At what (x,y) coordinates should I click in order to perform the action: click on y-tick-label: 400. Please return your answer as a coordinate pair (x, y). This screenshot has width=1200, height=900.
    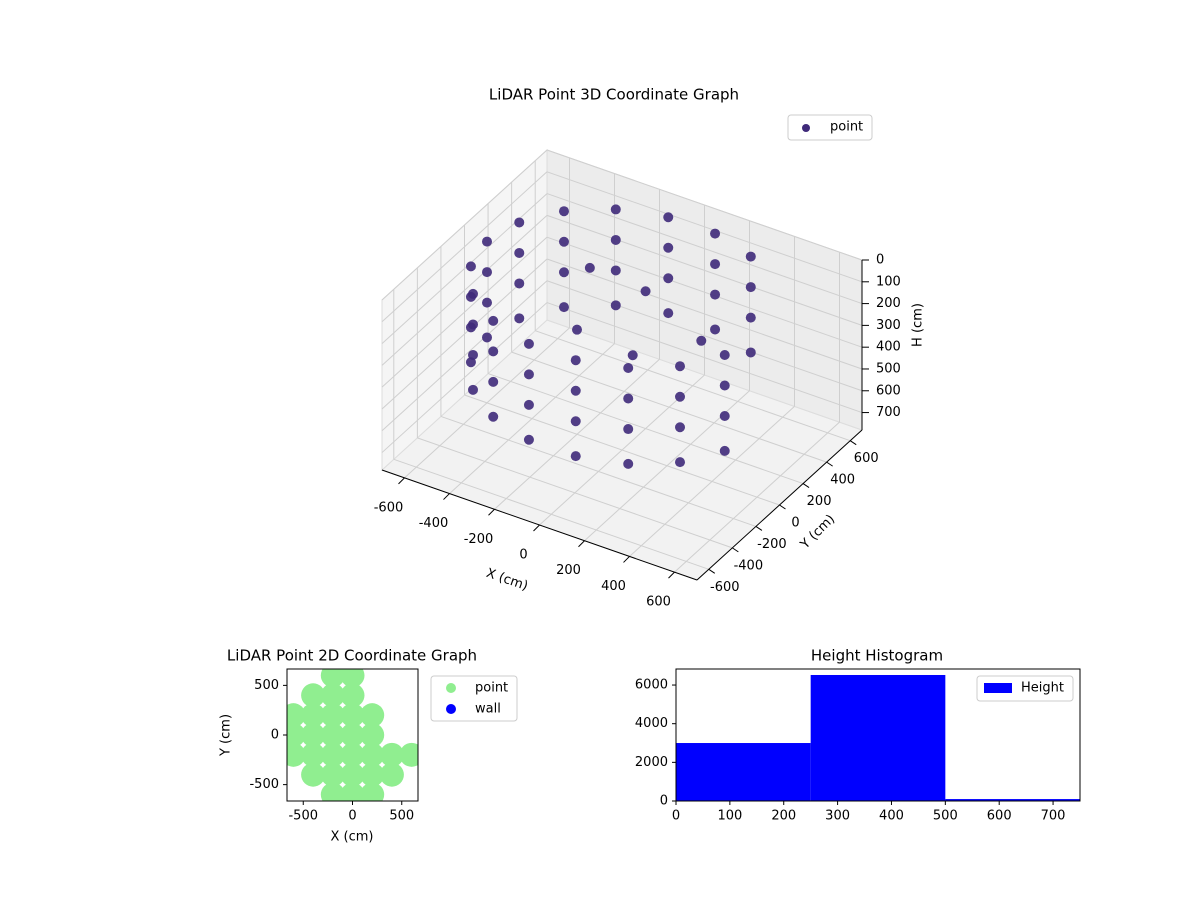
    Looking at the image, I should click on (842, 480).